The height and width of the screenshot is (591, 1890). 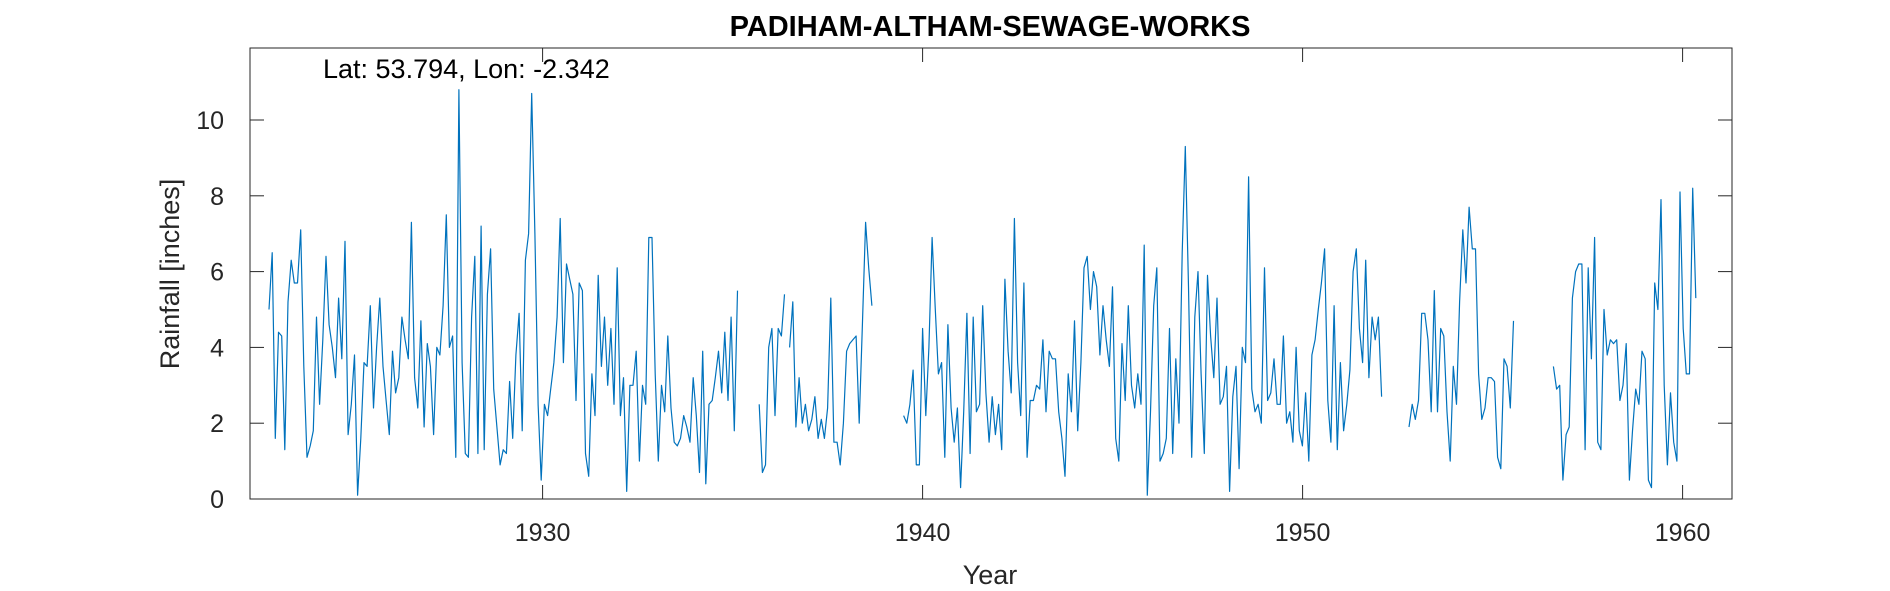 I want to click on x-axis-label: Year, so click(x=990, y=575).